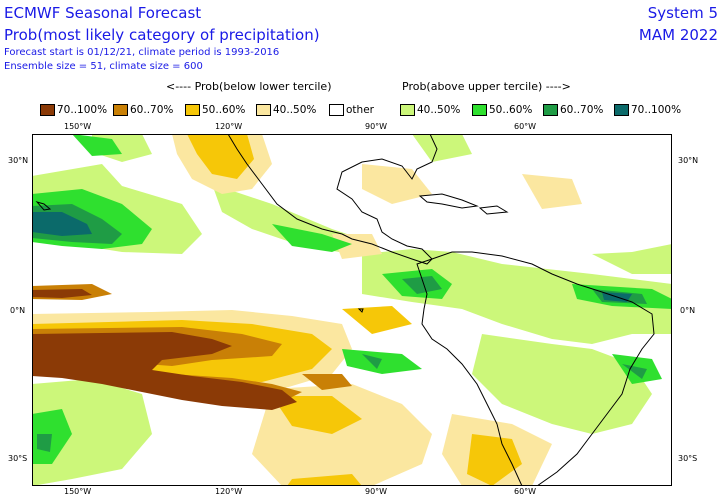  I want to click on legend-label: other, so click(360, 110).